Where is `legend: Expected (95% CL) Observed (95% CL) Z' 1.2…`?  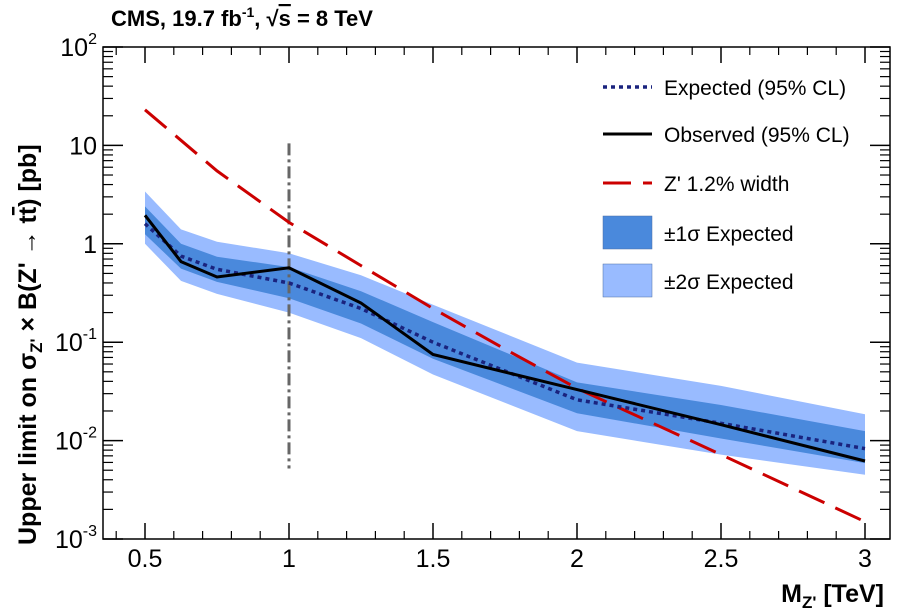 legend: Expected (95% CL) Observed (95% CL) Z' 1.2… is located at coordinates (726, 187).